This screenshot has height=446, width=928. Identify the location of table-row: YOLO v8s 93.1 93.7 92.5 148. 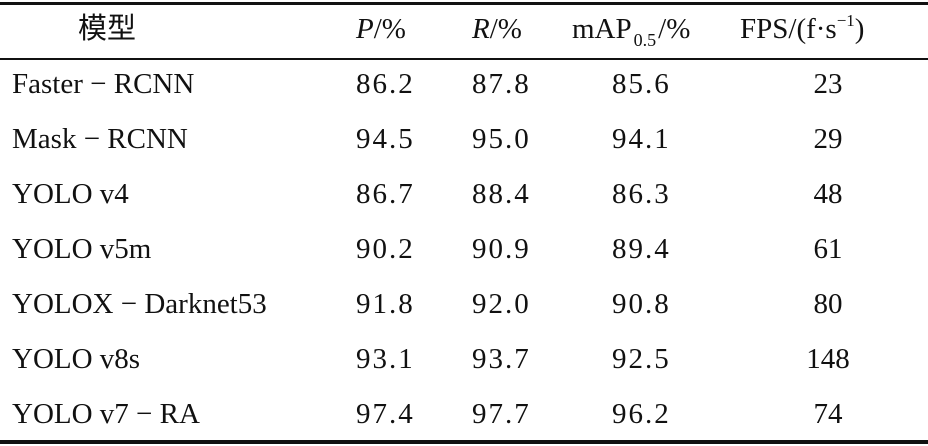
(464, 359).